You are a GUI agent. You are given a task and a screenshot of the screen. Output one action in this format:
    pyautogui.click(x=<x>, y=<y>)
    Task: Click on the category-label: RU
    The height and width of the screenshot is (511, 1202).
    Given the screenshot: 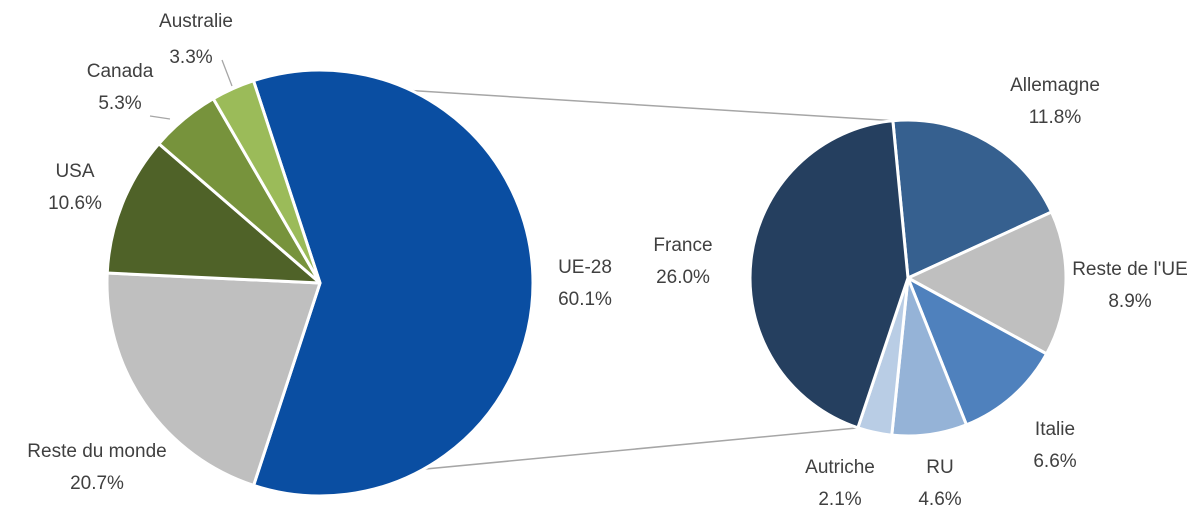 What is the action you would take?
    pyautogui.click(x=939, y=467)
    